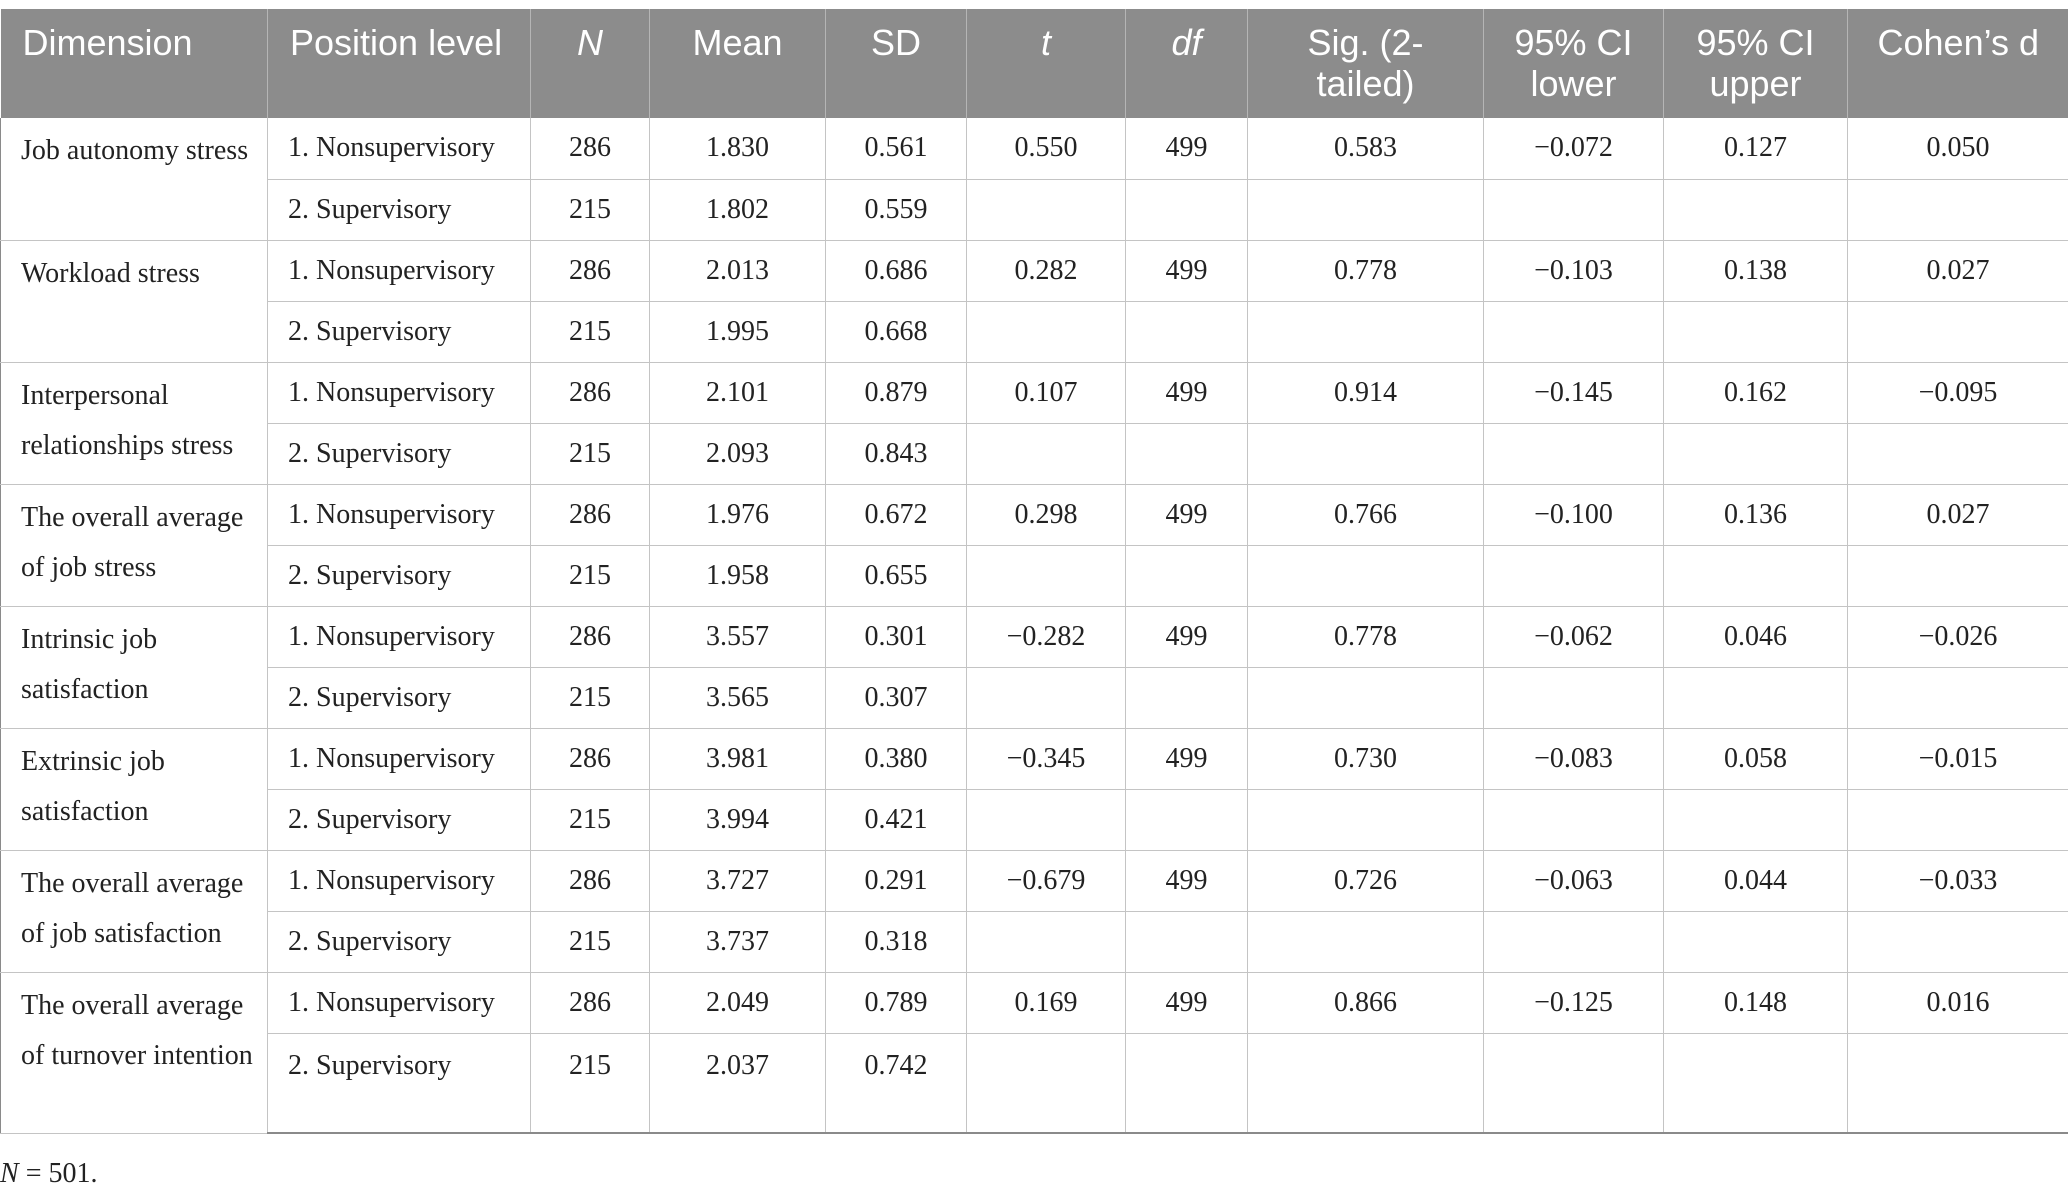  What do you see at coordinates (399, 63) in the screenshot?
I see `header-position-level: Position level` at bounding box center [399, 63].